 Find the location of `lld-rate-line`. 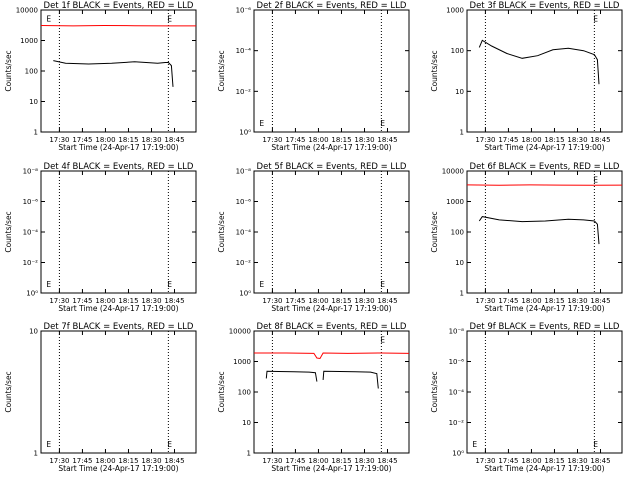

lld-rate-line is located at coordinates (332, 356).